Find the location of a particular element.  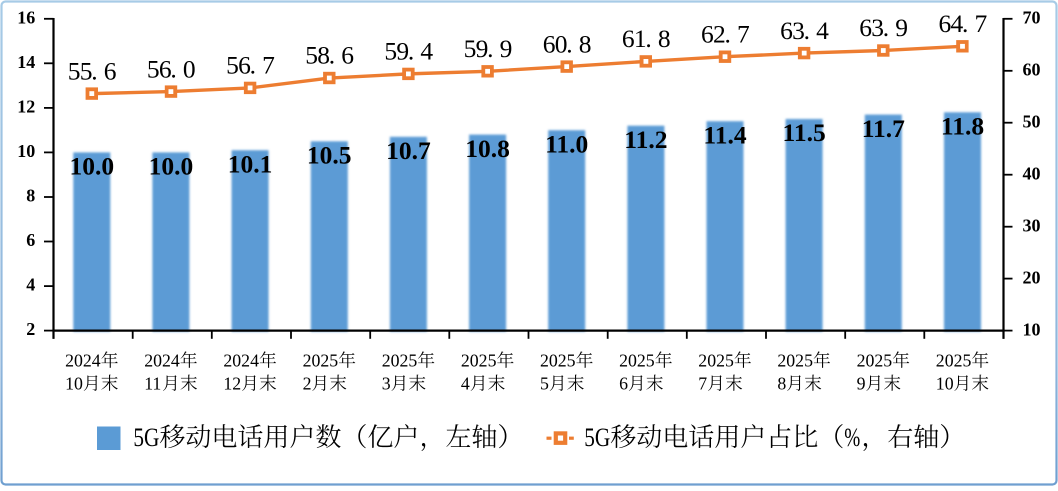

svg-text: 64.7 is located at coordinates (963, 23).